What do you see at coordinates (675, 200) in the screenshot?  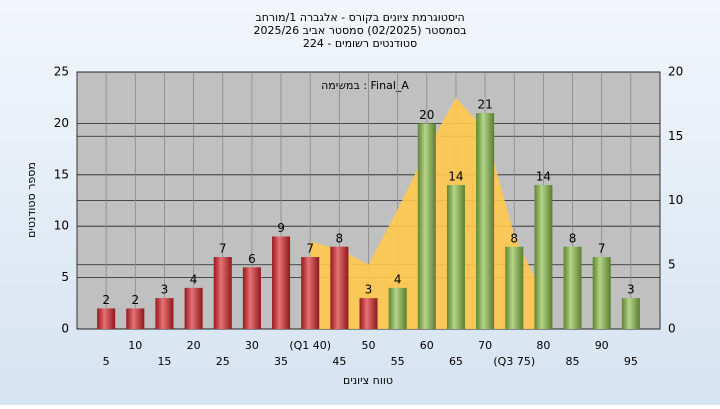 I see `y2-tick-label: 10` at bounding box center [675, 200].